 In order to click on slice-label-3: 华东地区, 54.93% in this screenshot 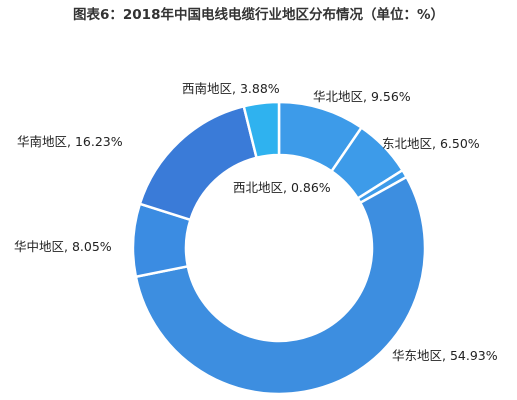, I will do `click(445, 355)`.